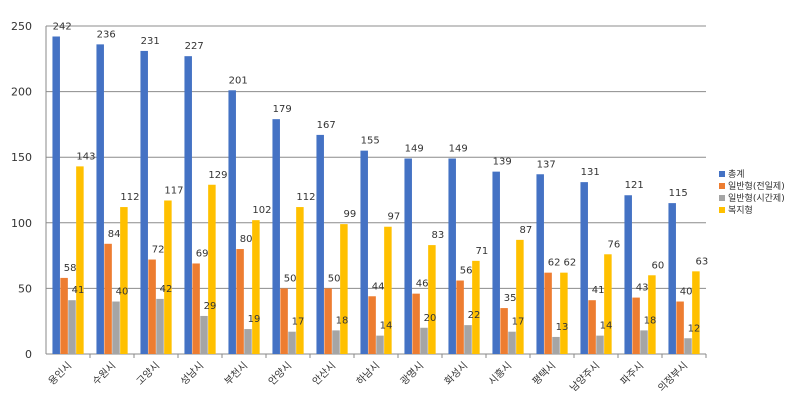 The height and width of the screenshot is (402, 800). Describe the element at coordinates (678, 193) in the screenshot. I see `data-label: 115` at that location.